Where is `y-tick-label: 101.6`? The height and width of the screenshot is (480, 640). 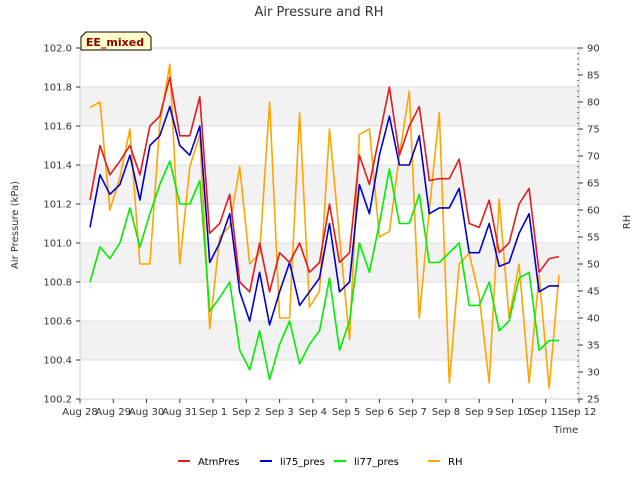
y-tick-label: 101.6 is located at coordinates (57, 127).